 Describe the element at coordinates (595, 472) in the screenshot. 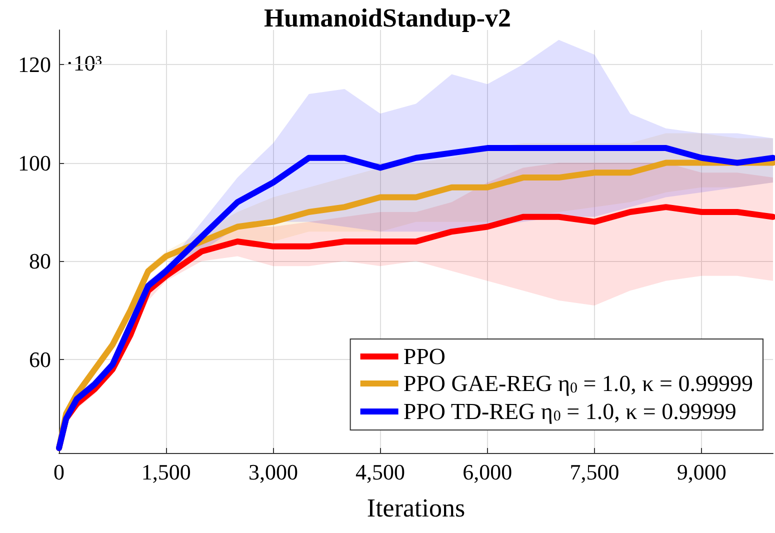

I see `x-tick-label: 7,500` at that location.